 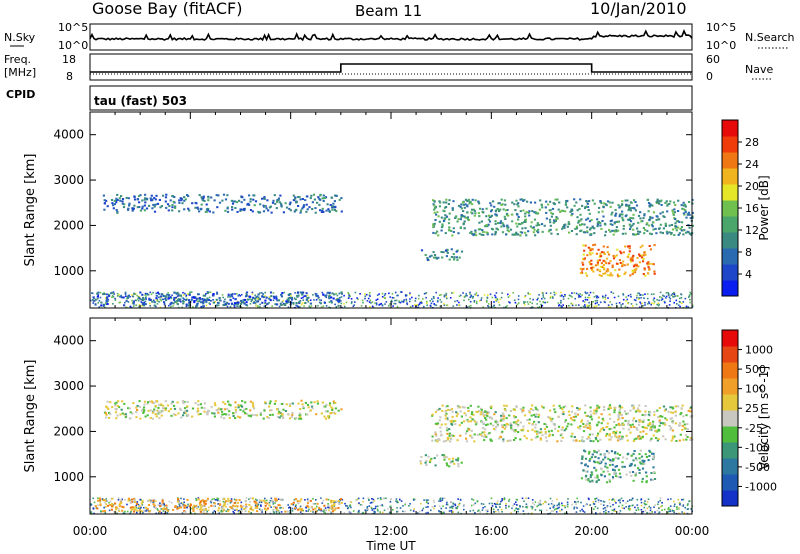 What do you see at coordinates (761, 486) in the screenshot?
I see `colorbar-tick-label: -1000` at bounding box center [761, 486].